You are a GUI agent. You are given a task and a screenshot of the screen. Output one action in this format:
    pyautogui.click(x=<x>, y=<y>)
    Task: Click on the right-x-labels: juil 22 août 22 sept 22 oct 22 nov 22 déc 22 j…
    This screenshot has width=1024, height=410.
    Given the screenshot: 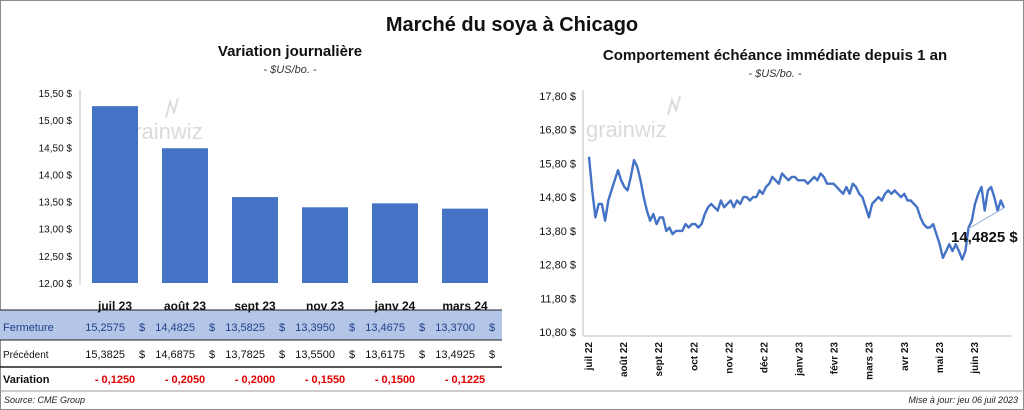 What is the action you would take?
    pyautogui.click(x=782, y=361)
    